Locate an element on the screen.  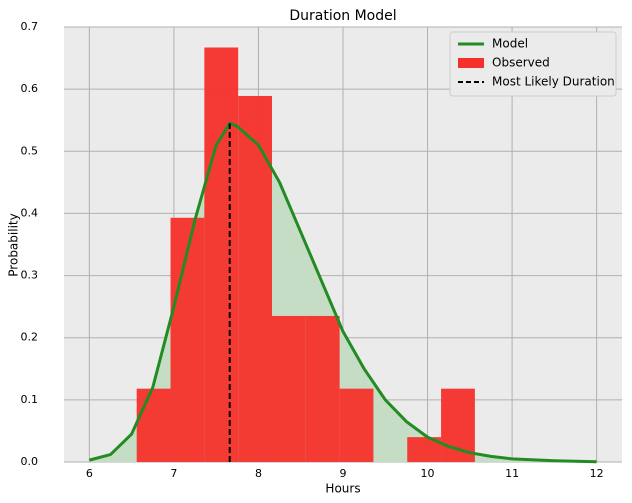
x-tick-label: 8 is located at coordinates (258, 473).